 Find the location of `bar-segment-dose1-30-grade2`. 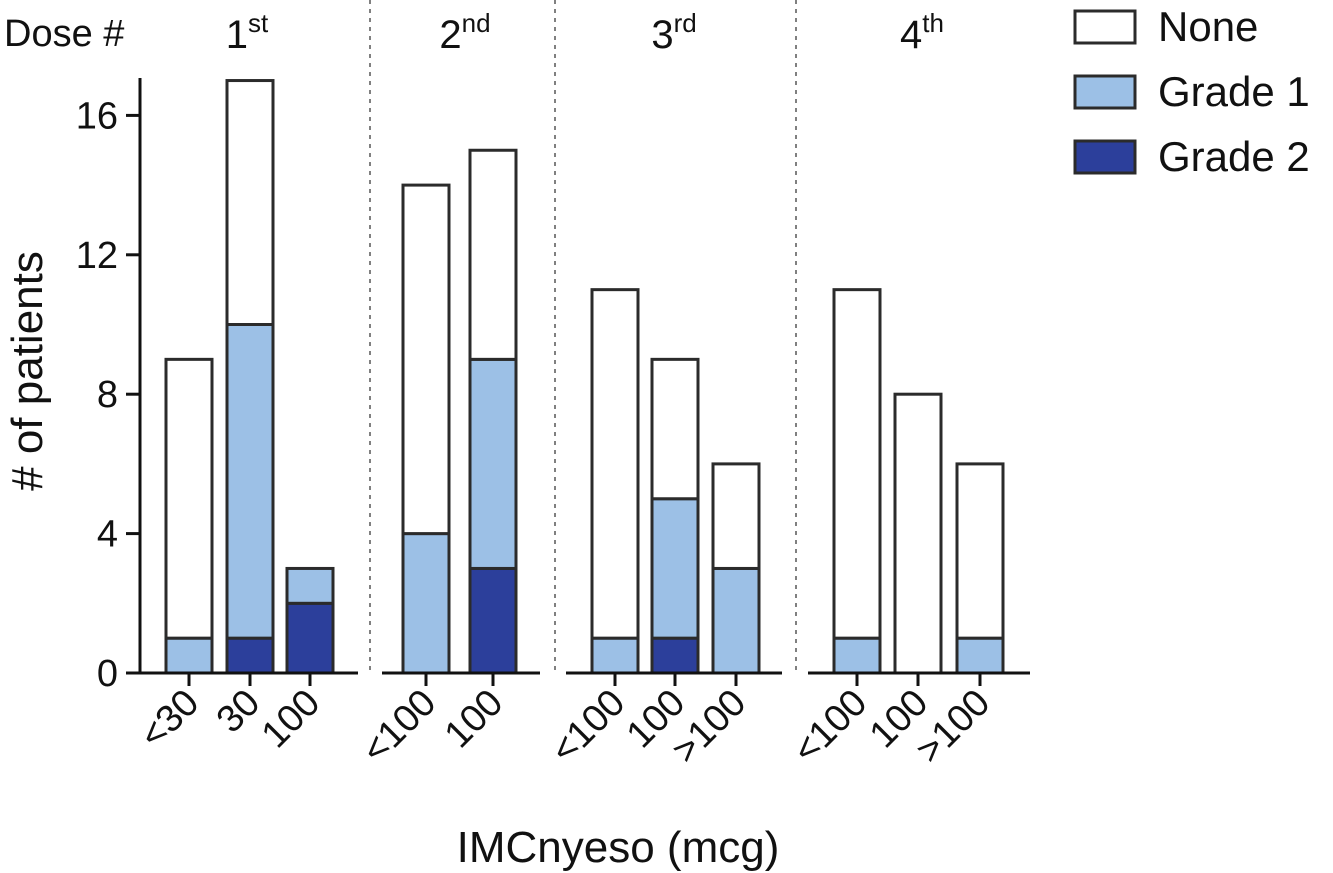

bar-segment-dose1-30-grade2 is located at coordinates (250, 655).